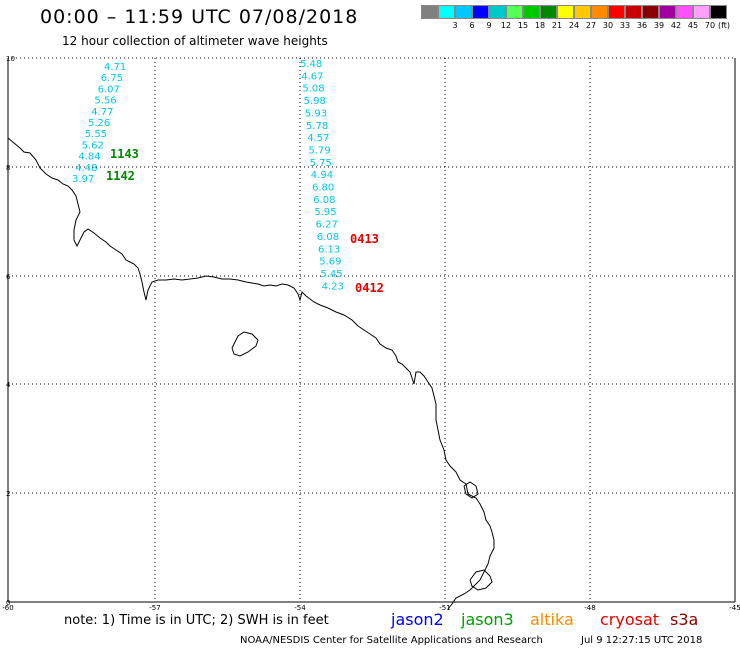  Describe the element at coordinates (317, 126) in the screenshot. I see `wave-height-value: 5.78` at that location.